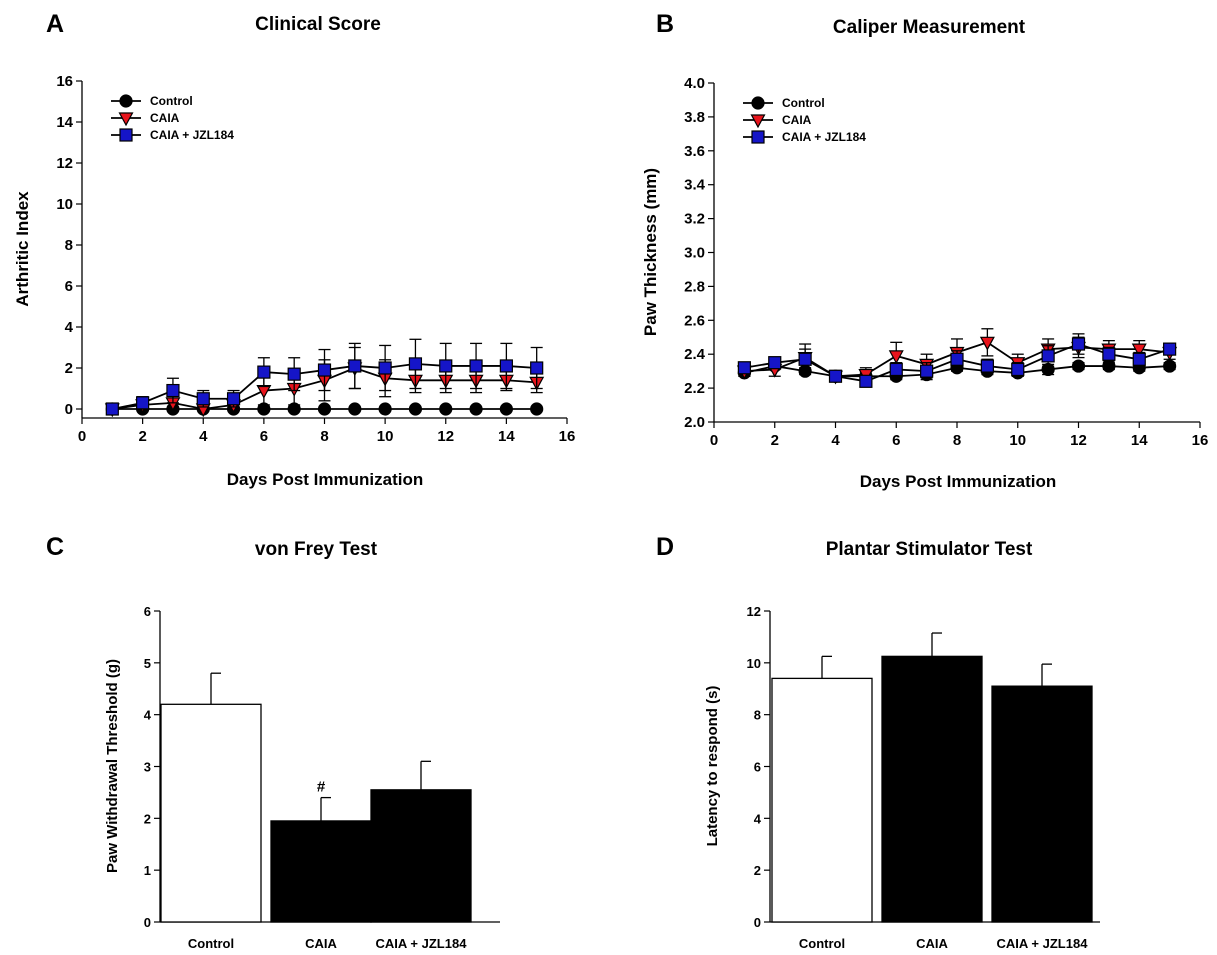  Describe the element at coordinates (82, 436) in the screenshot. I see `panel-a-x-tick-label: 0` at that location.